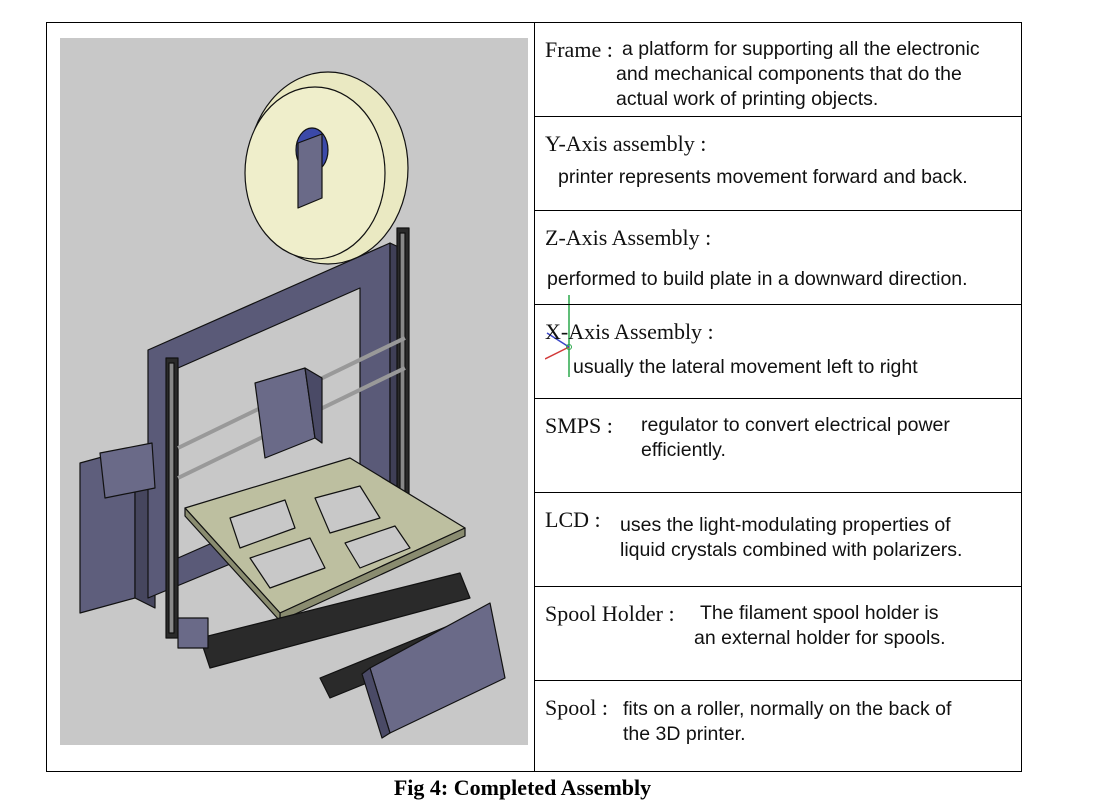 The height and width of the screenshot is (805, 1095). I want to click on component-term: Y-Axis assembly :, so click(626, 143).